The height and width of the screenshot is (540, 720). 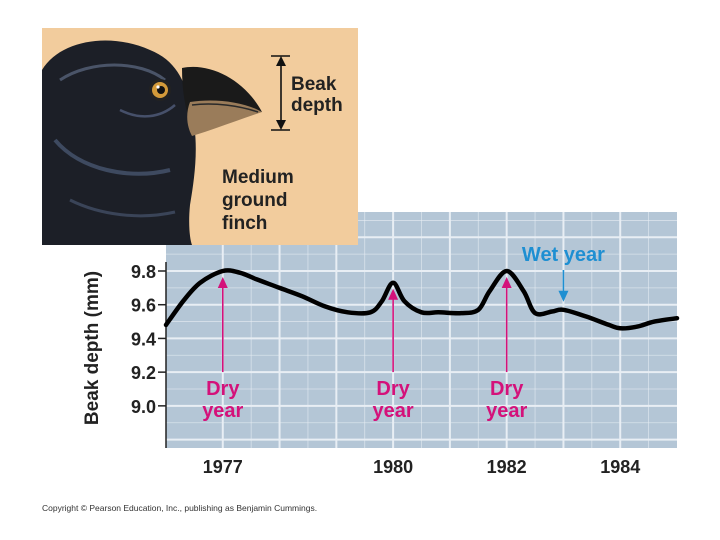 I want to click on x-tick-label: 1980, so click(x=393, y=467).